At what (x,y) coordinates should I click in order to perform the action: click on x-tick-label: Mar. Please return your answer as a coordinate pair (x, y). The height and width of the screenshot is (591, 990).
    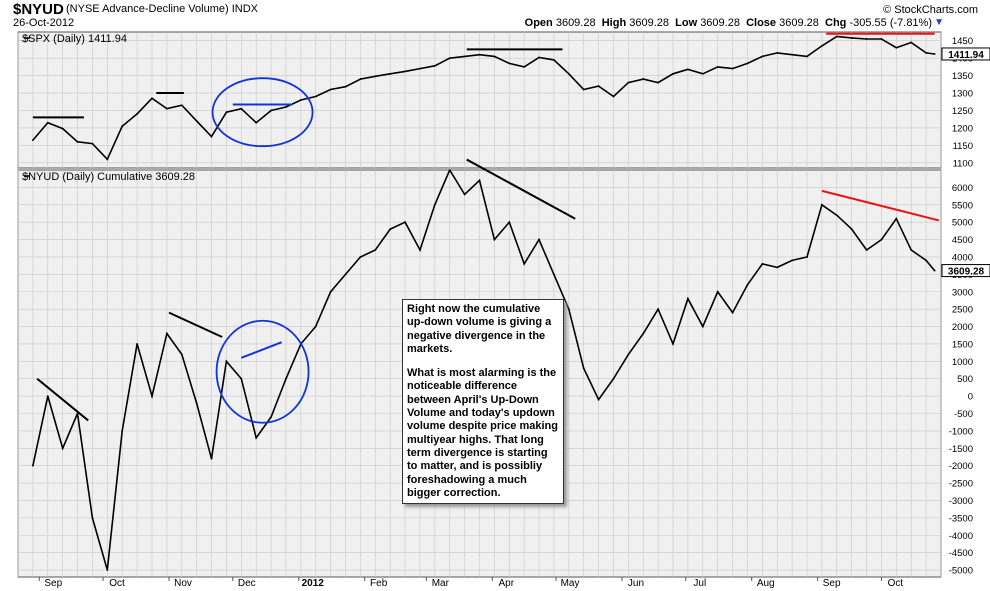
    Looking at the image, I should click on (441, 583).